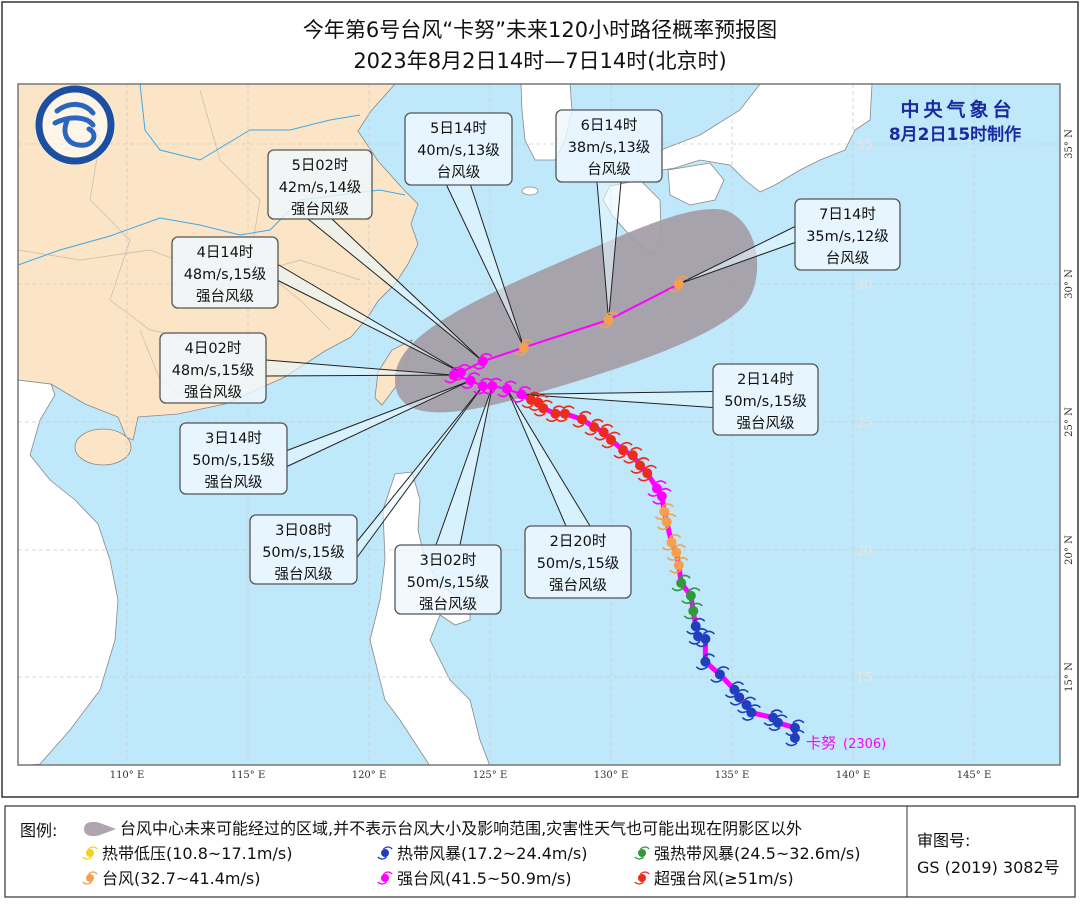 The image size is (1080, 922). I want to click on forecast-time: 3日02时, so click(448, 560).